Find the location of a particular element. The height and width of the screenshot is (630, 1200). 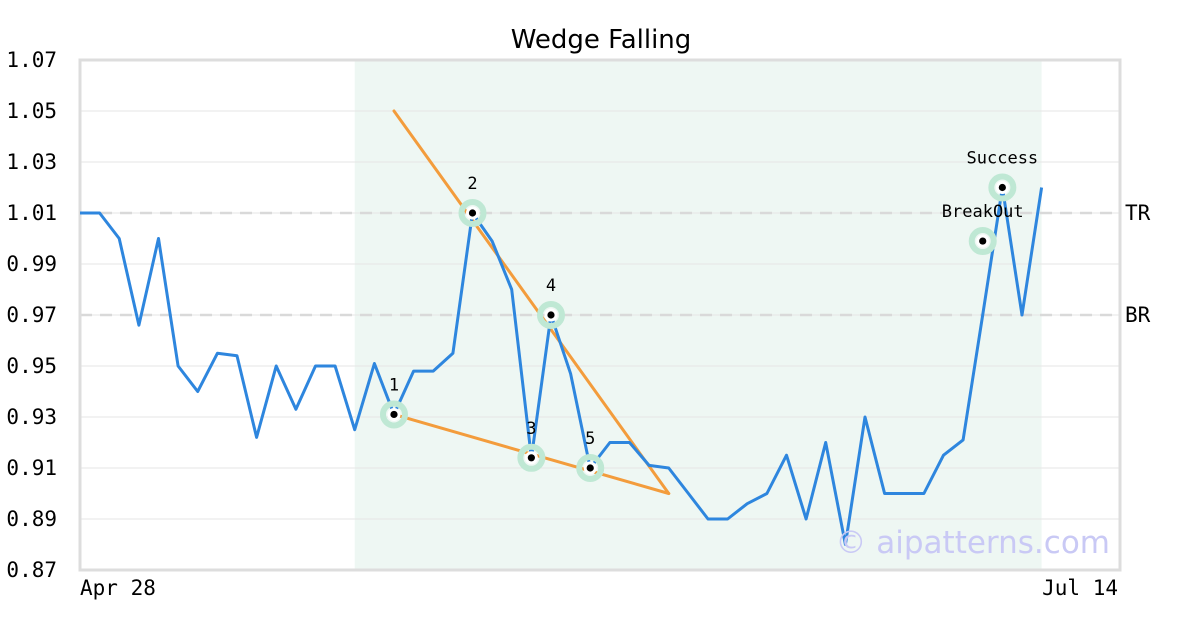

point-label: 5 is located at coordinates (590, 439).